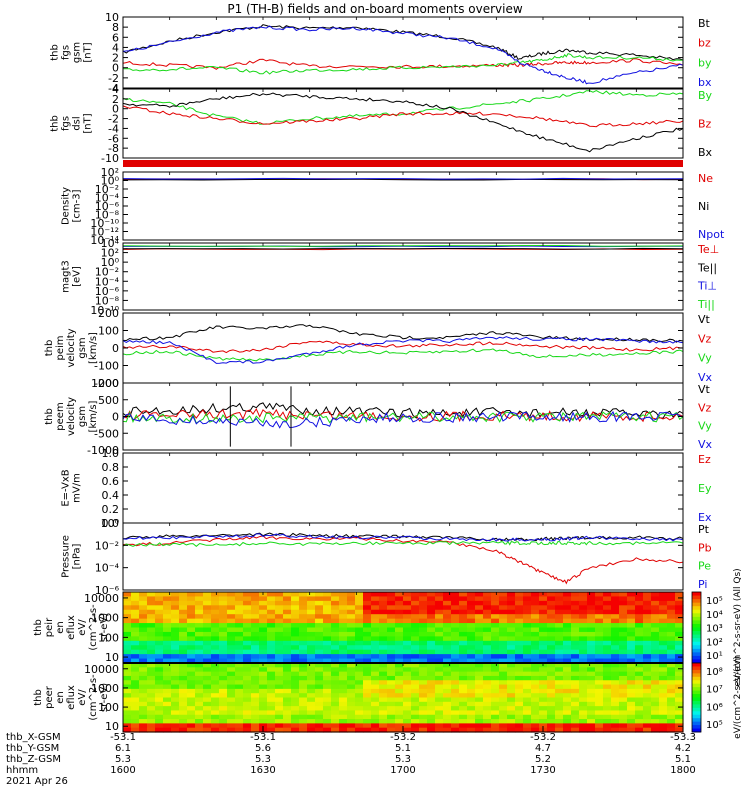 This screenshot has height=800, width=750. I want to click on time-axis-value: 5.3, so click(263, 759).